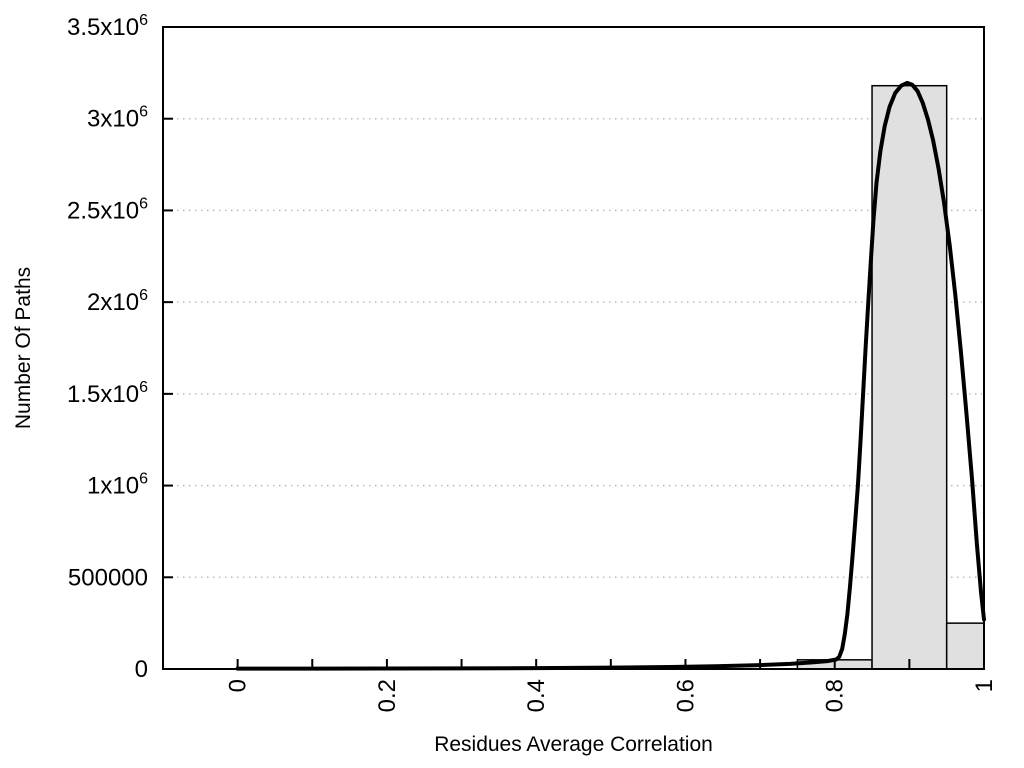 Image resolution: width=1024 pixels, height=768 pixels. Describe the element at coordinates (536, 695) in the screenshot. I see `x-tick-label: 0.4` at that location.